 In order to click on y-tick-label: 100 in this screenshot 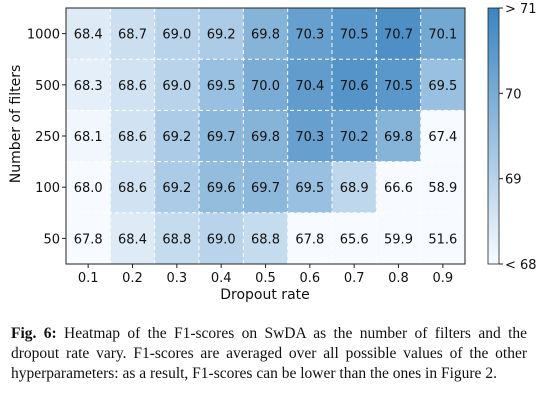, I will do `click(47, 188)`.